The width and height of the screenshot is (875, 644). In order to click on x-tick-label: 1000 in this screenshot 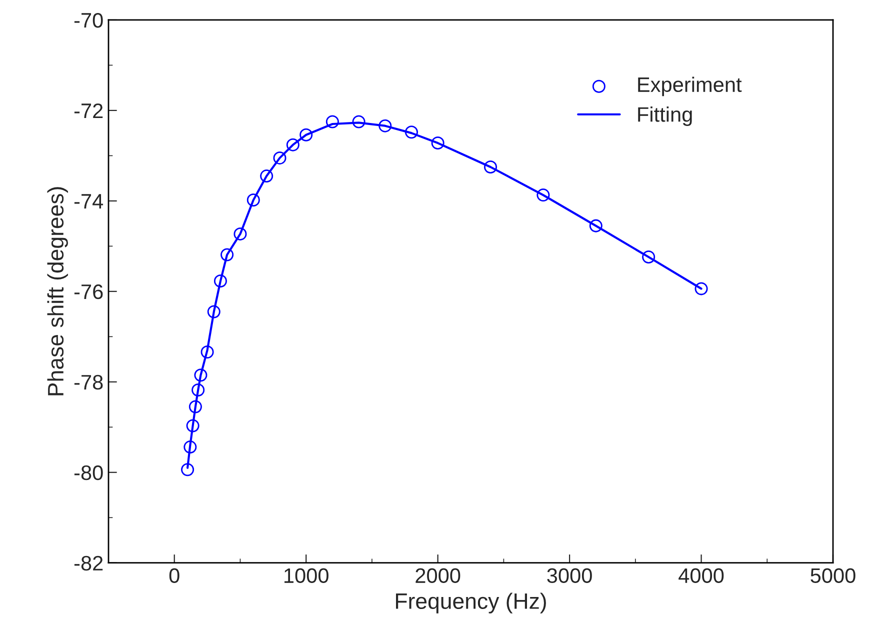, I will do `click(306, 576)`.